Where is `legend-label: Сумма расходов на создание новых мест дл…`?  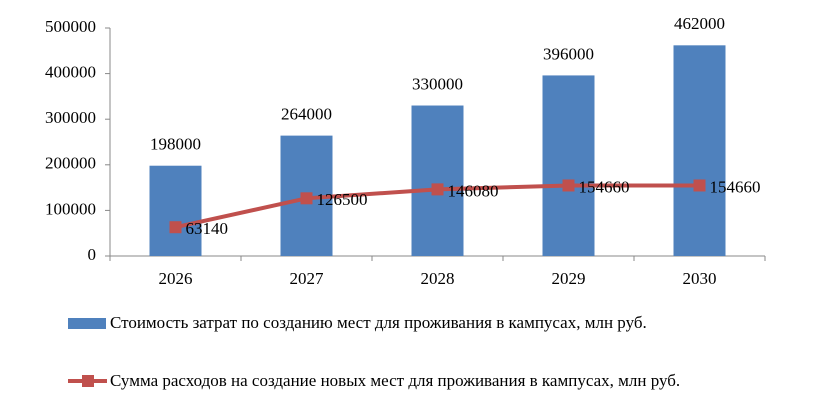
legend-label: Сумма расходов на создание новых мест дл… is located at coordinates (395, 380).